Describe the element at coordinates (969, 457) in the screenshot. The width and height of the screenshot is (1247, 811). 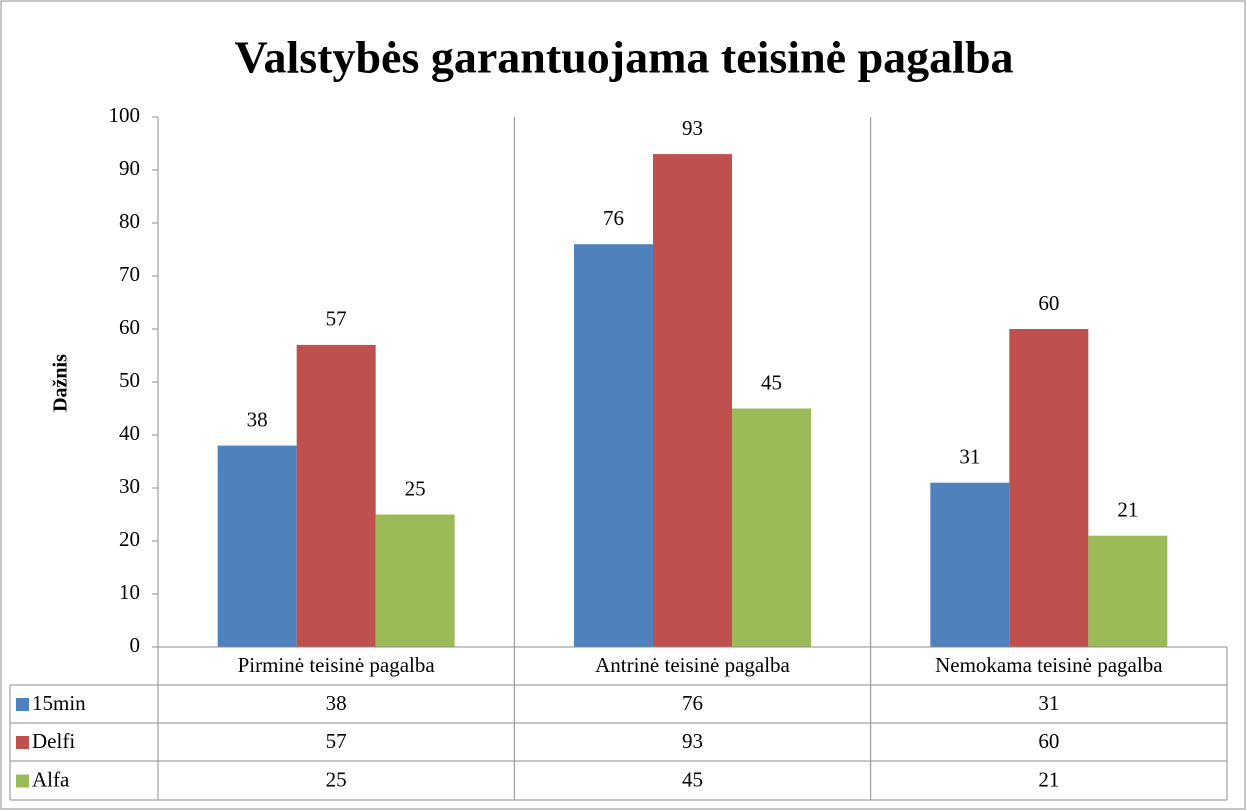
I see `data-label: 31` at that location.